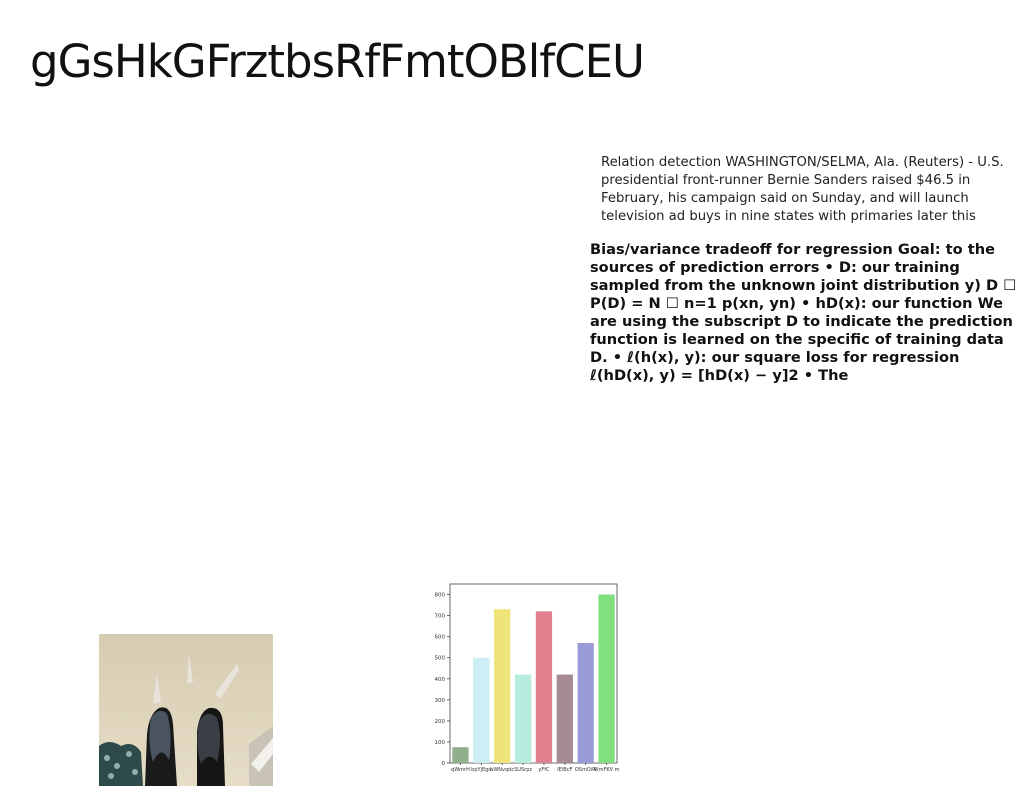  What do you see at coordinates (607, 770) in the screenshot?
I see `x-tick-label: WmFKV m` at bounding box center [607, 770].